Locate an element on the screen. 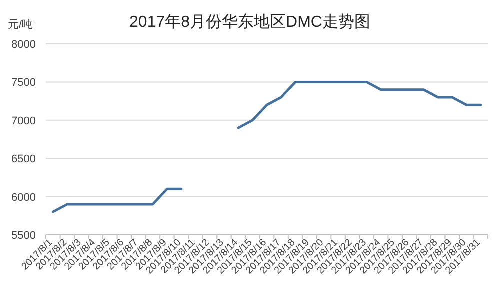 The width and height of the screenshot is (500, 300). chart-title: 2017年8月份华东地区DMC走势图 is located at coordinates (250, 22).